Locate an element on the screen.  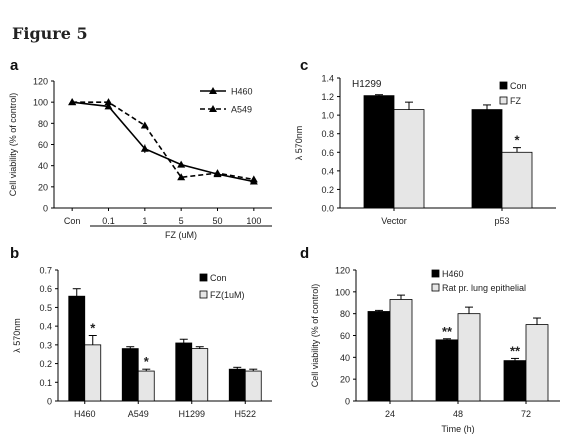
x-tick-label-d-2: 72 is located at coordinates (526, 414).